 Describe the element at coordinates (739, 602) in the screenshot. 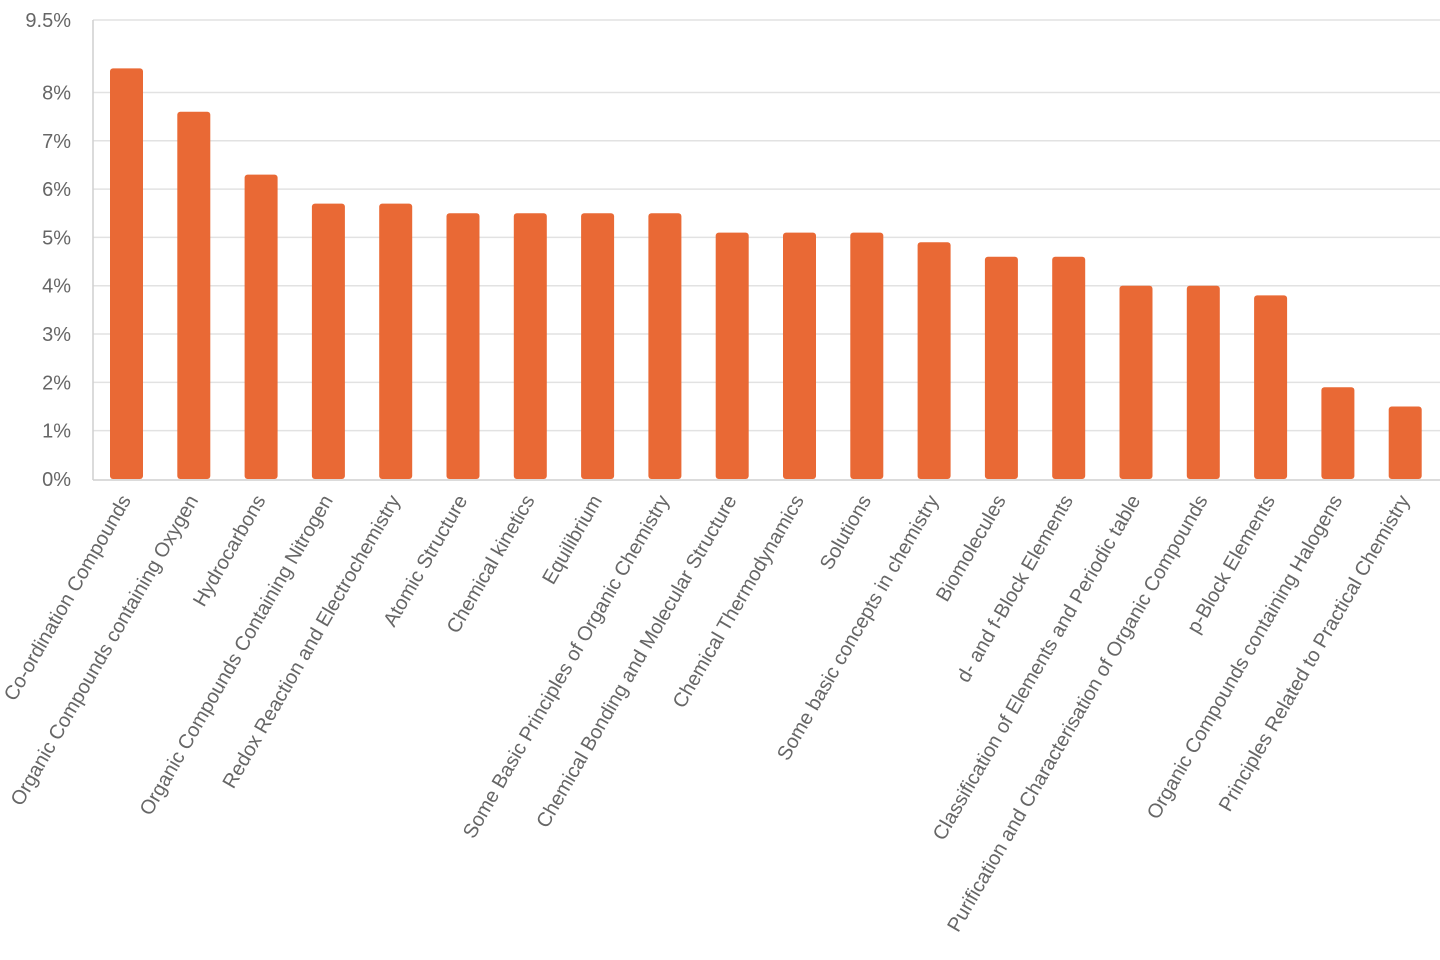

I see `x-category-label: Chemical Thermodynamics` at that location.